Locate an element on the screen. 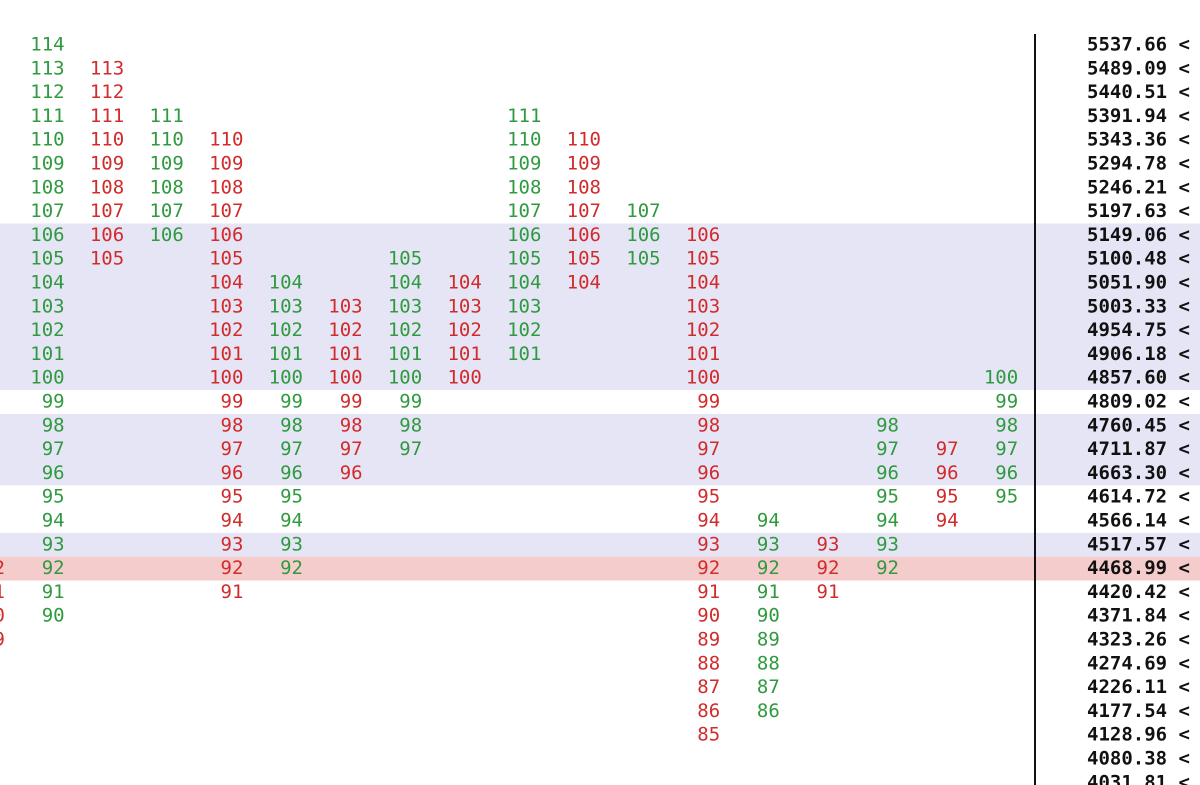 The image size is (1200, 785). price-label: 4128.96 < is located at coordinates (1138, 735).